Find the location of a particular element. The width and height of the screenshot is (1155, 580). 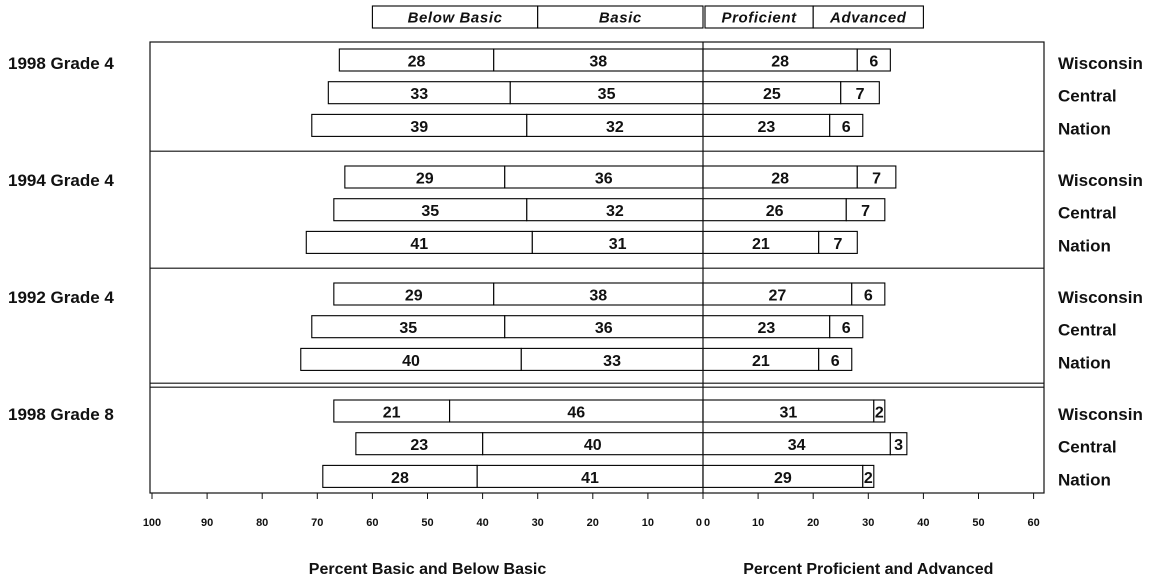

bar-row-central: 35 33 25 7 is located at coordinates (603, 93).